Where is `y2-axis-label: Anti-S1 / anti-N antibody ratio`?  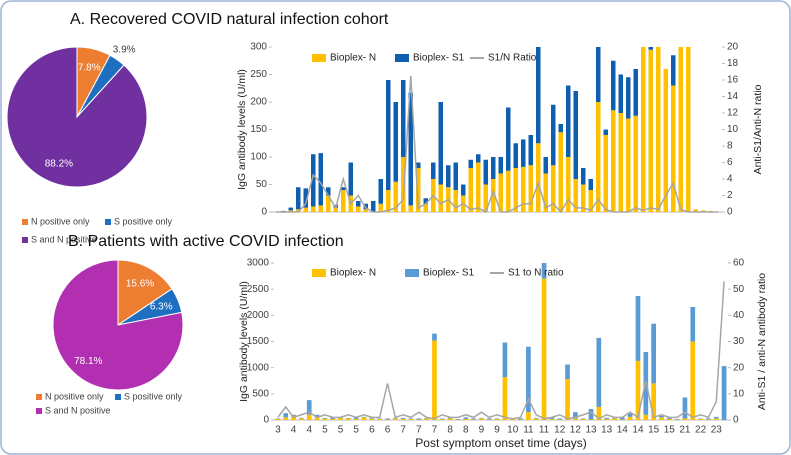 y2-axis-label: Anti-S1 / anti-N antibody ratio is located at coordinates (762, 341).